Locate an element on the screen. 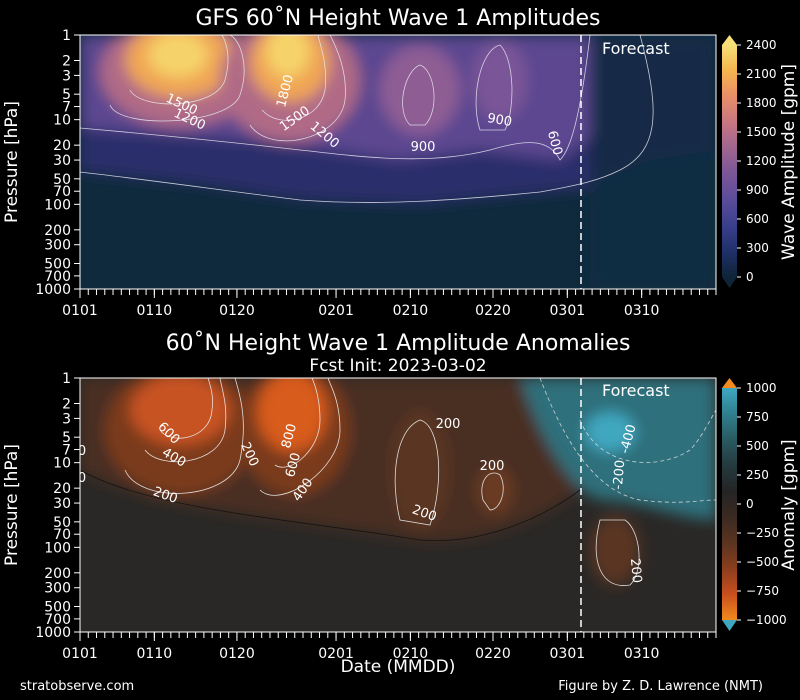  late-jan-positive-anomaly-core is located at coordinates (292, 415).